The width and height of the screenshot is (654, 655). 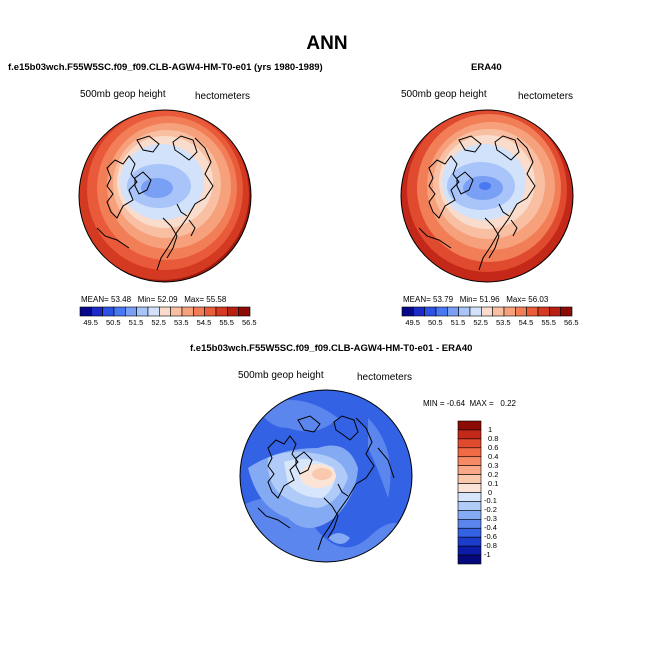 What do you see at coordinates (194, 299) in the screenshot?
I see `panel1-max-label: Max=` at bounding box center [194, 299].